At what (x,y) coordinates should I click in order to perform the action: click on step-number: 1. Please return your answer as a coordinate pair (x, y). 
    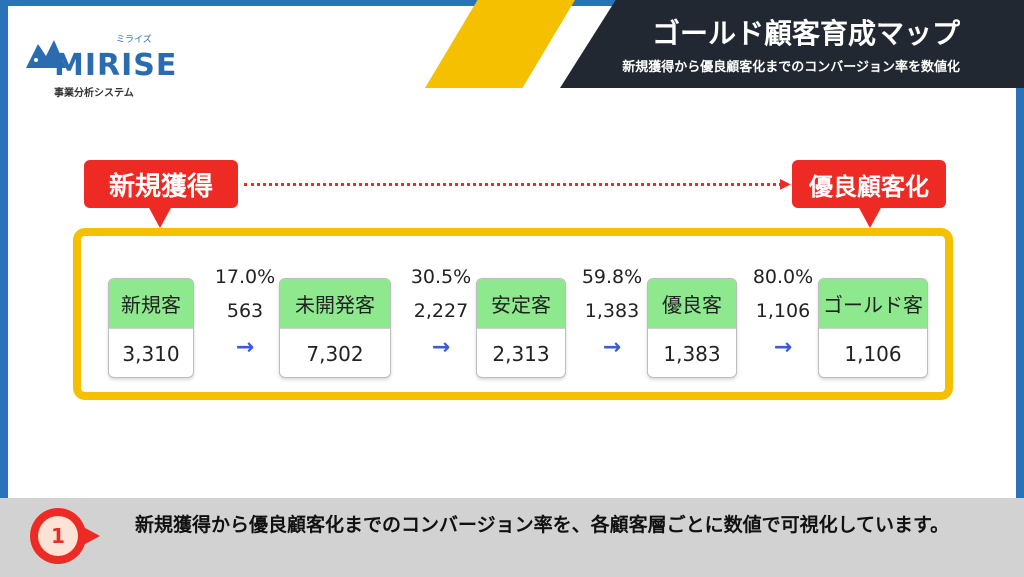
    Looking at the image, I should click on (58, 536).